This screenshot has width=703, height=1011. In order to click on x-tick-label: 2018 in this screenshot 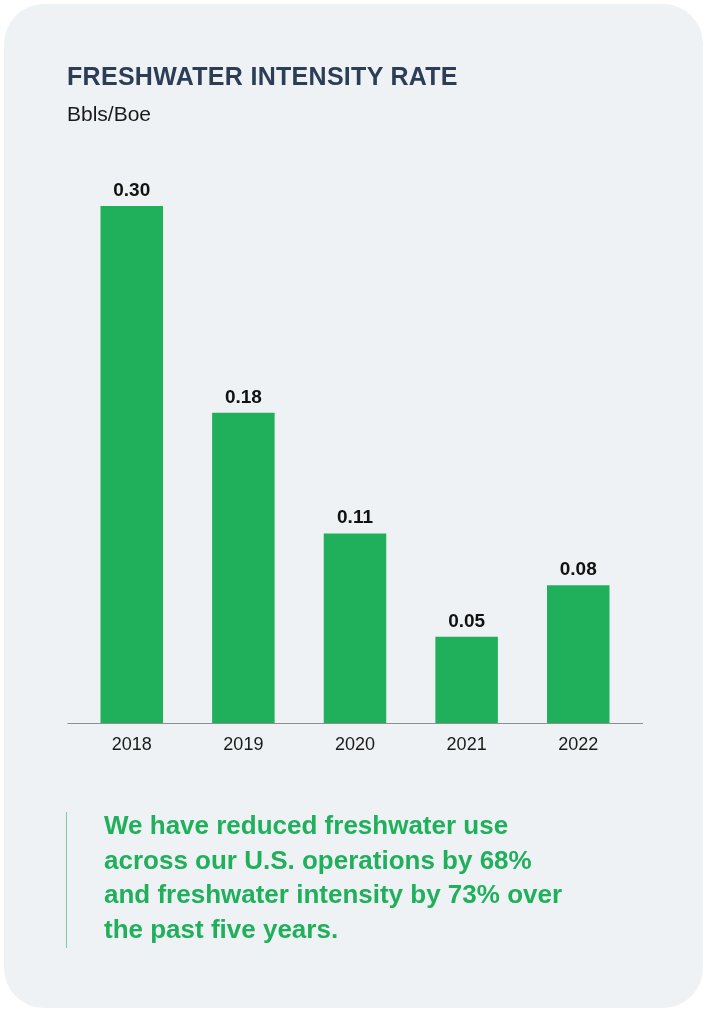, I will do `click(131, 743)`.